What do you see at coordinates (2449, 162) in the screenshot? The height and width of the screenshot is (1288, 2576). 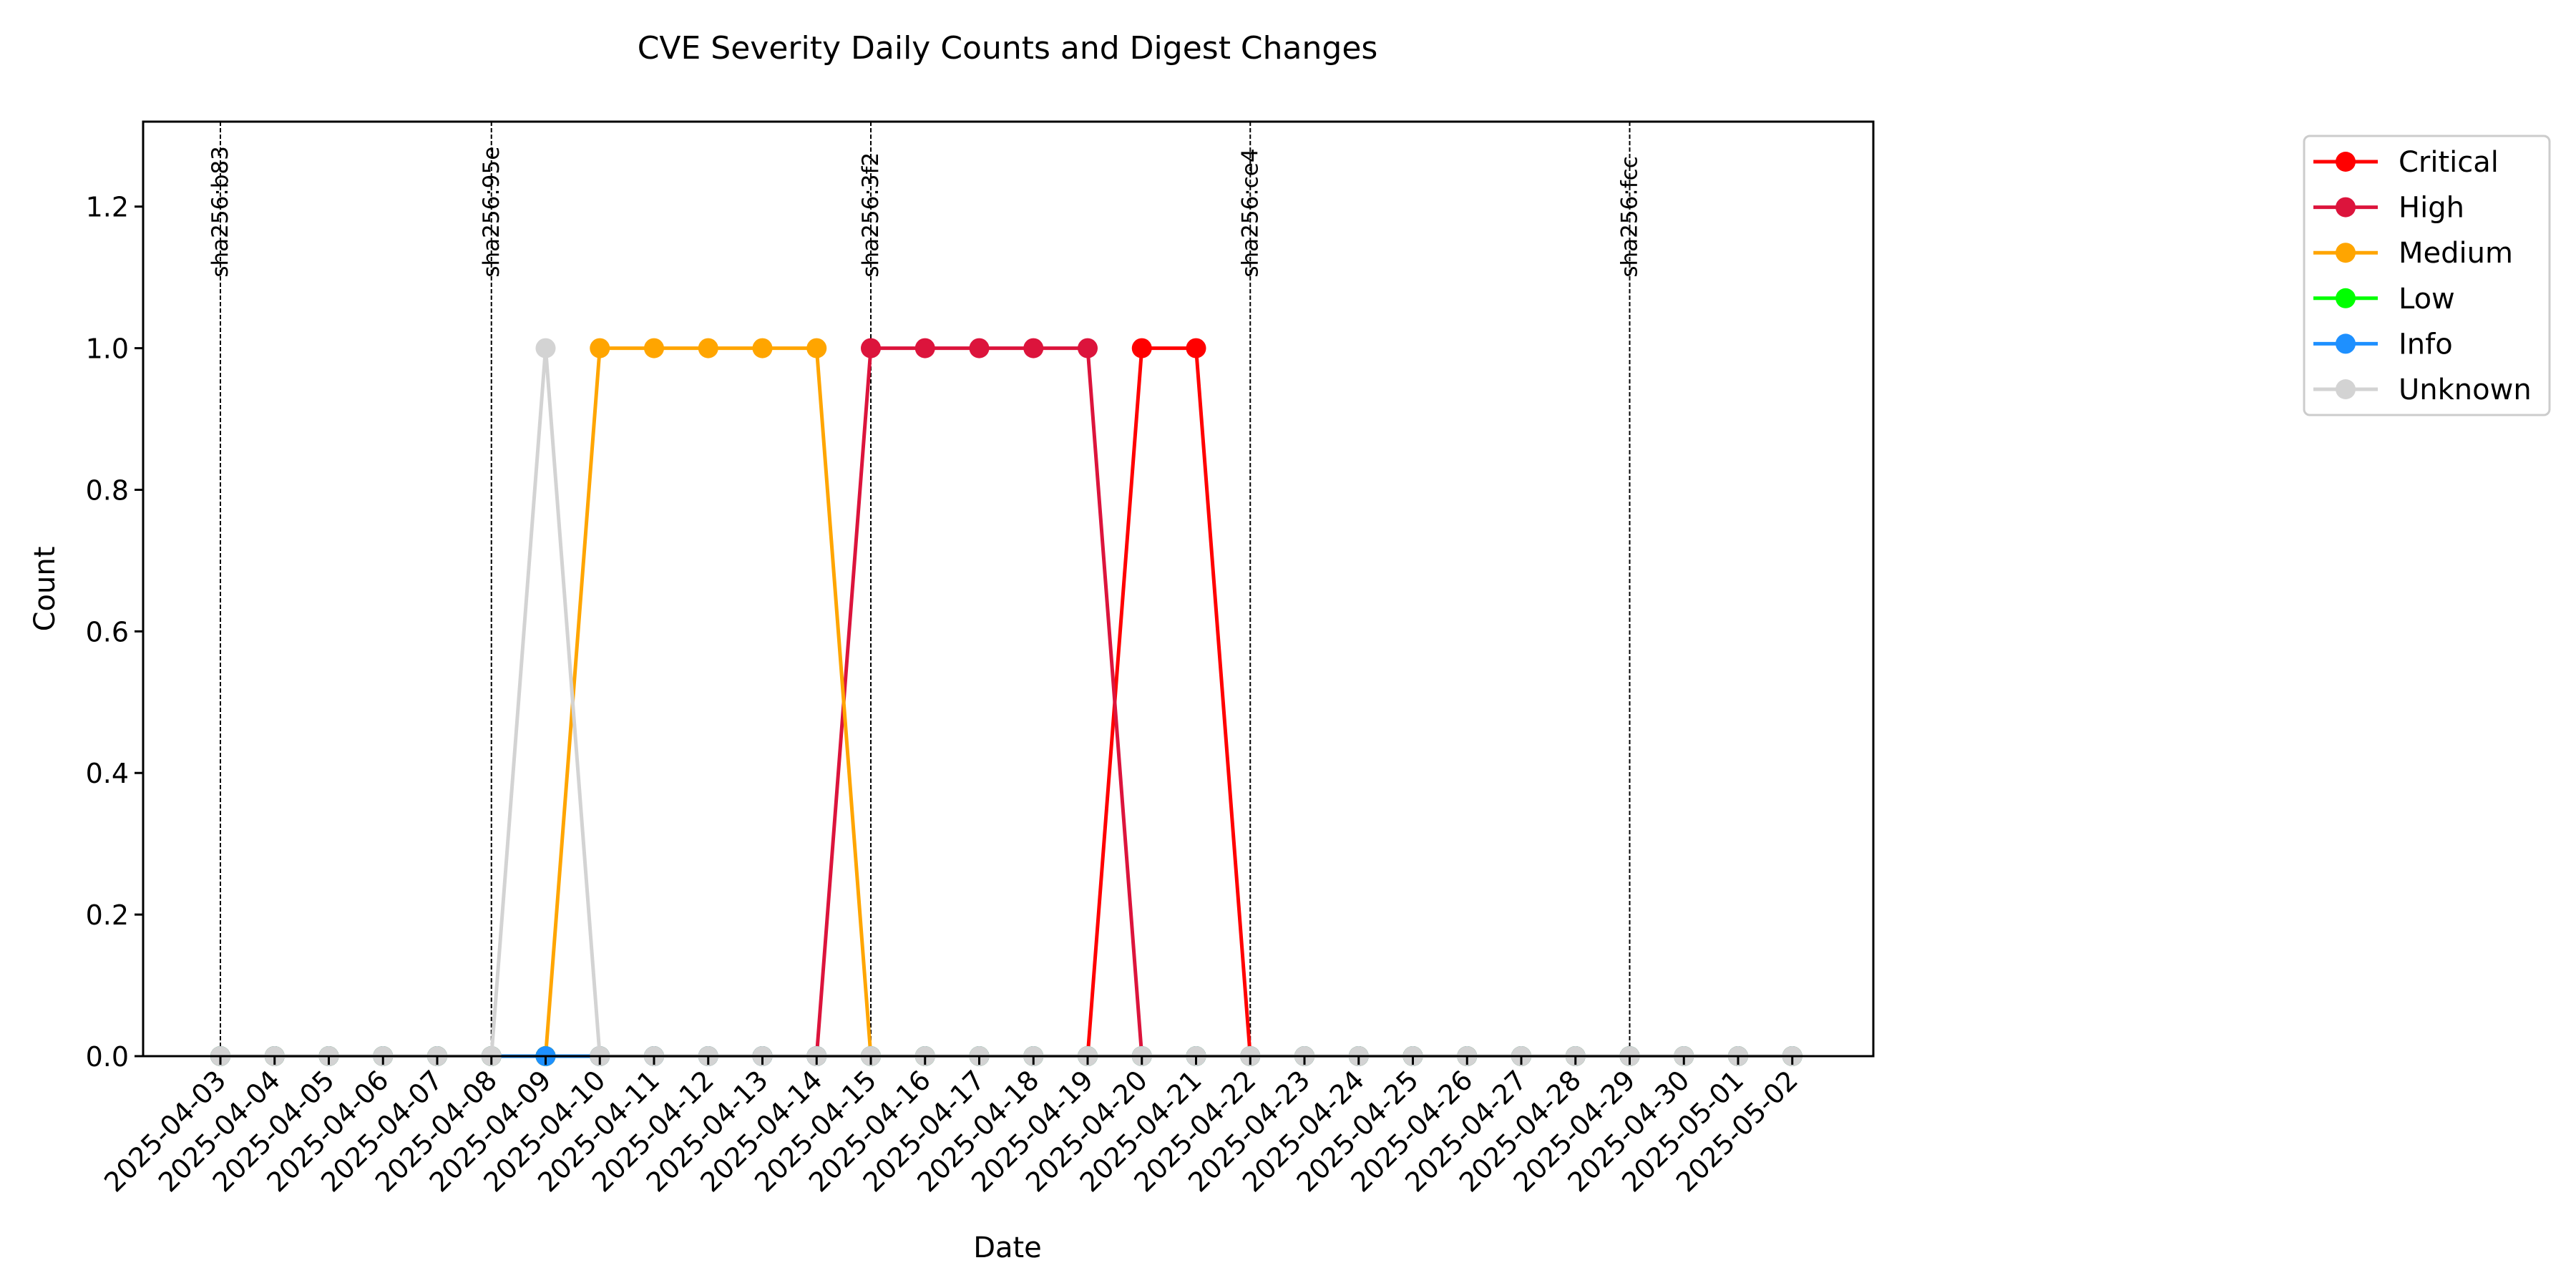 I see `legend-label: Critical` at bounding box center [2449, 162].